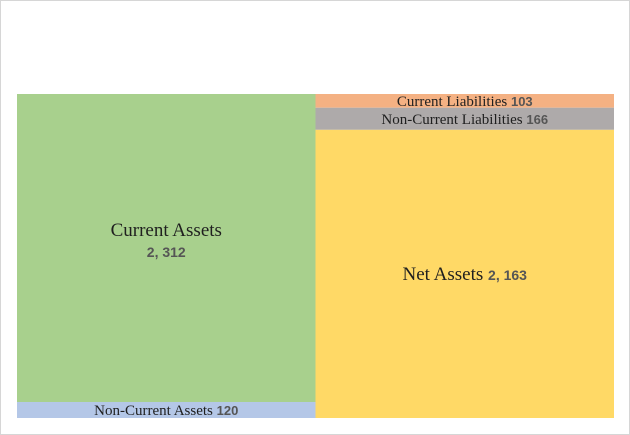 This screenshot has width=630, height=435. Describe the element at coordinates (446, 274) in the screenshot. I see `name-net-assets: Net Assets` at that location.